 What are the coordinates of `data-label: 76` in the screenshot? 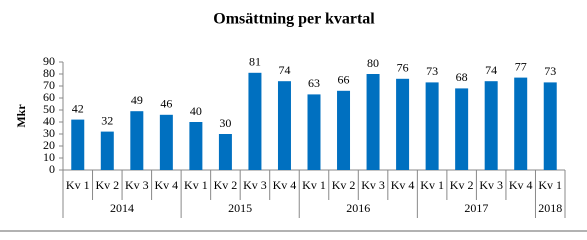 It's located at (403, 68).